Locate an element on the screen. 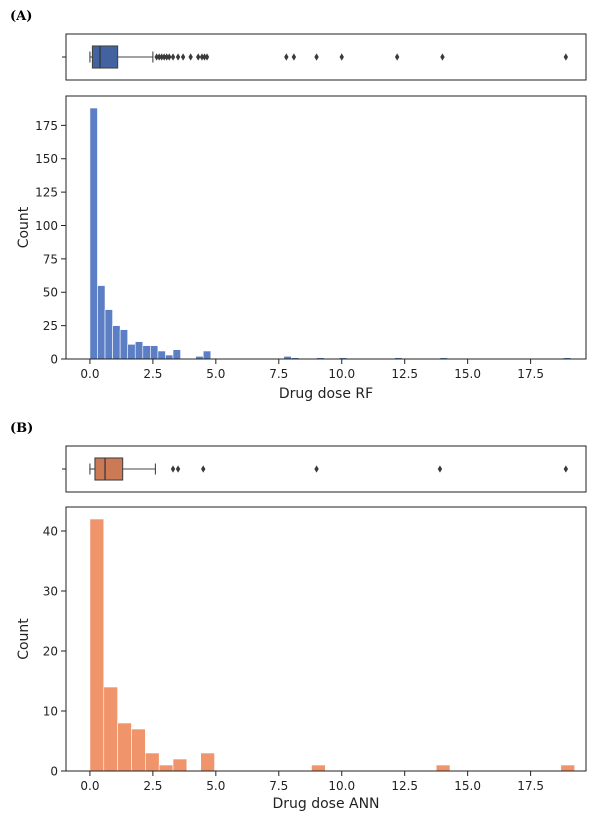 The height and width of the screenshot is (820, 605). y-tick-label: 20 is located at coordinates (50, 652).